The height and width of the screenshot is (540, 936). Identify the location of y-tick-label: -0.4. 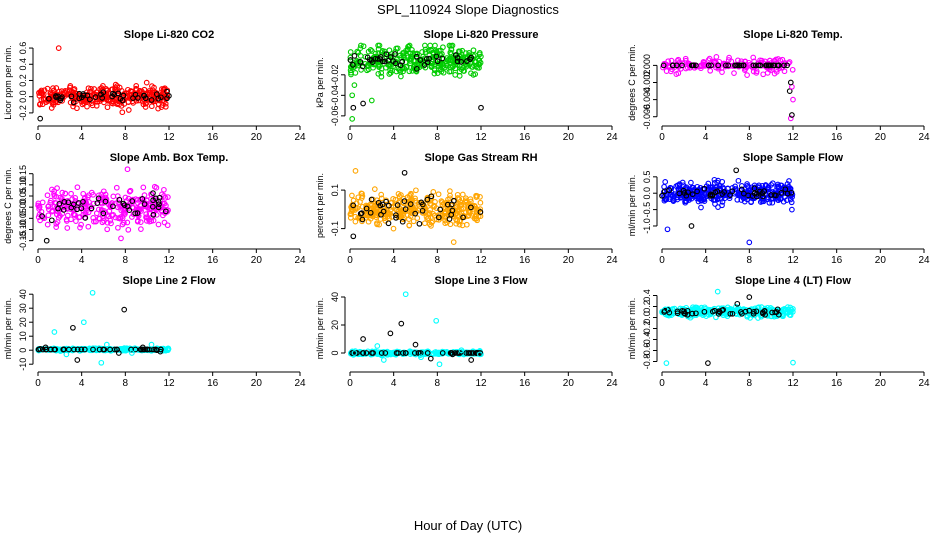
(647, 340).